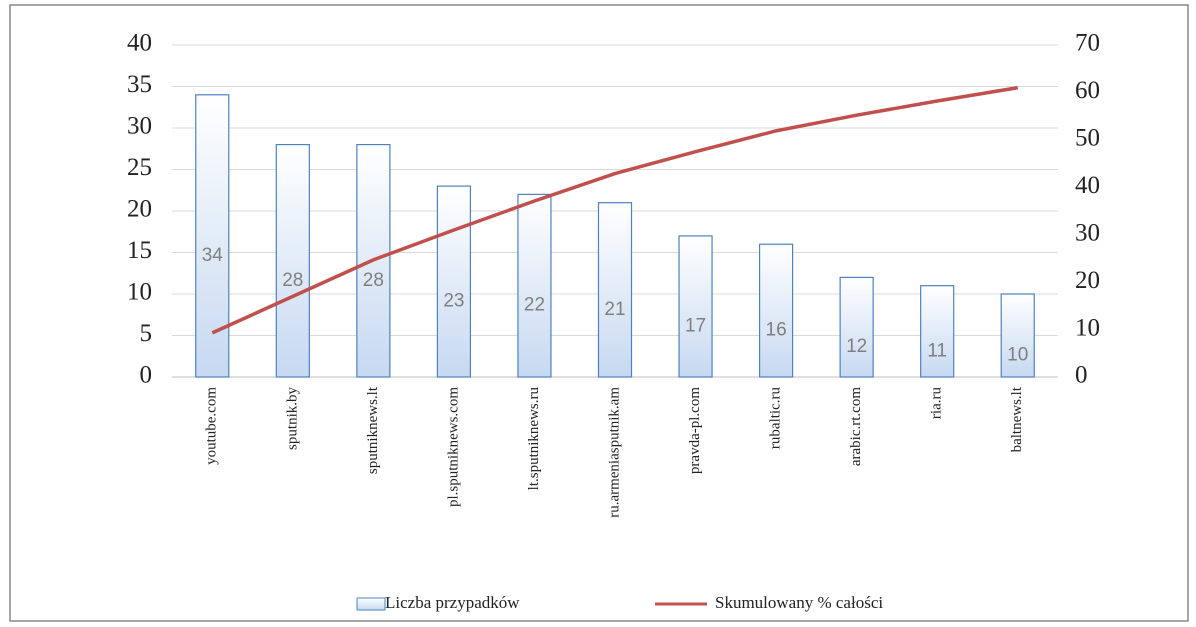 The image size is (1196, 627). Describe the element at coordinates (1087, 43) in the screenshot. I see `y2-tick-label: 70` at that location.